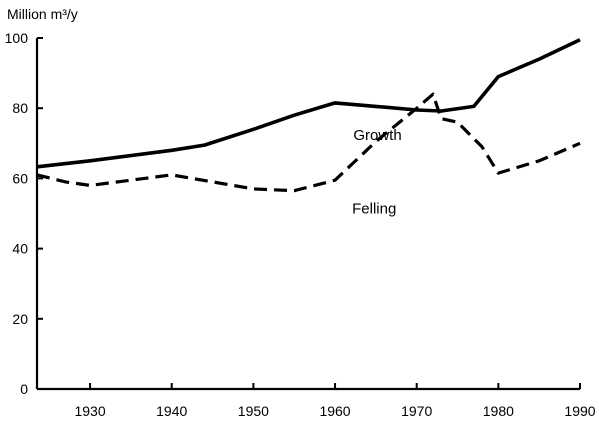 Image resolution: width=599 pixels, height=429 pixels. Describe the element at coordinates (42, 14) in the screenshot. I see `y-axis-label: Million m³/y` at that location.